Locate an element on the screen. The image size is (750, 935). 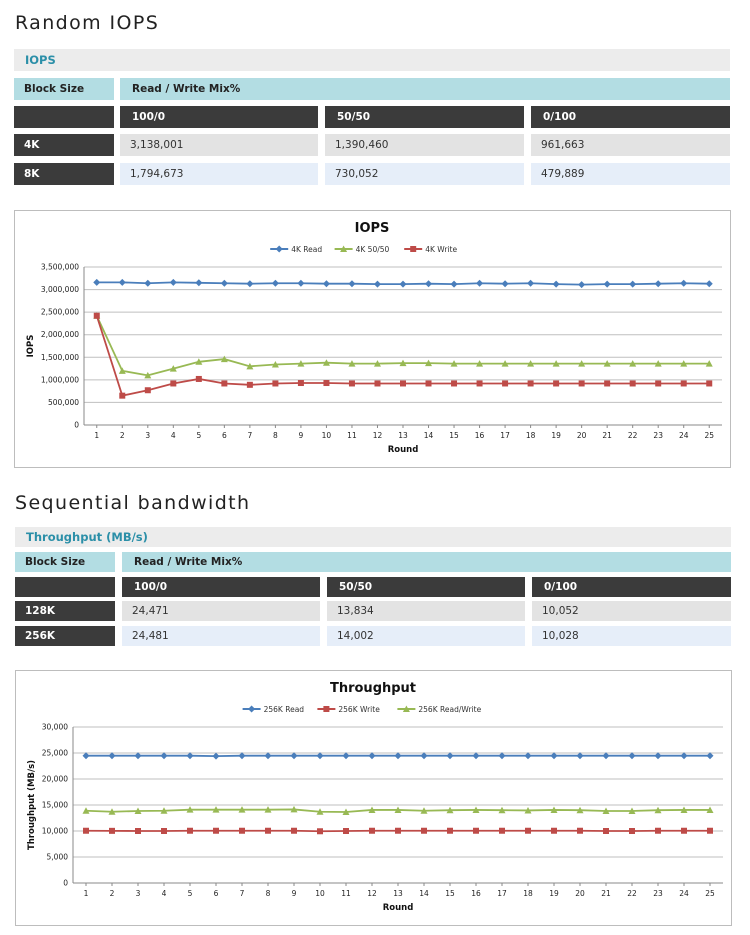
legend-item-256k-read: 256K Read is located at coordinates (273, 709).